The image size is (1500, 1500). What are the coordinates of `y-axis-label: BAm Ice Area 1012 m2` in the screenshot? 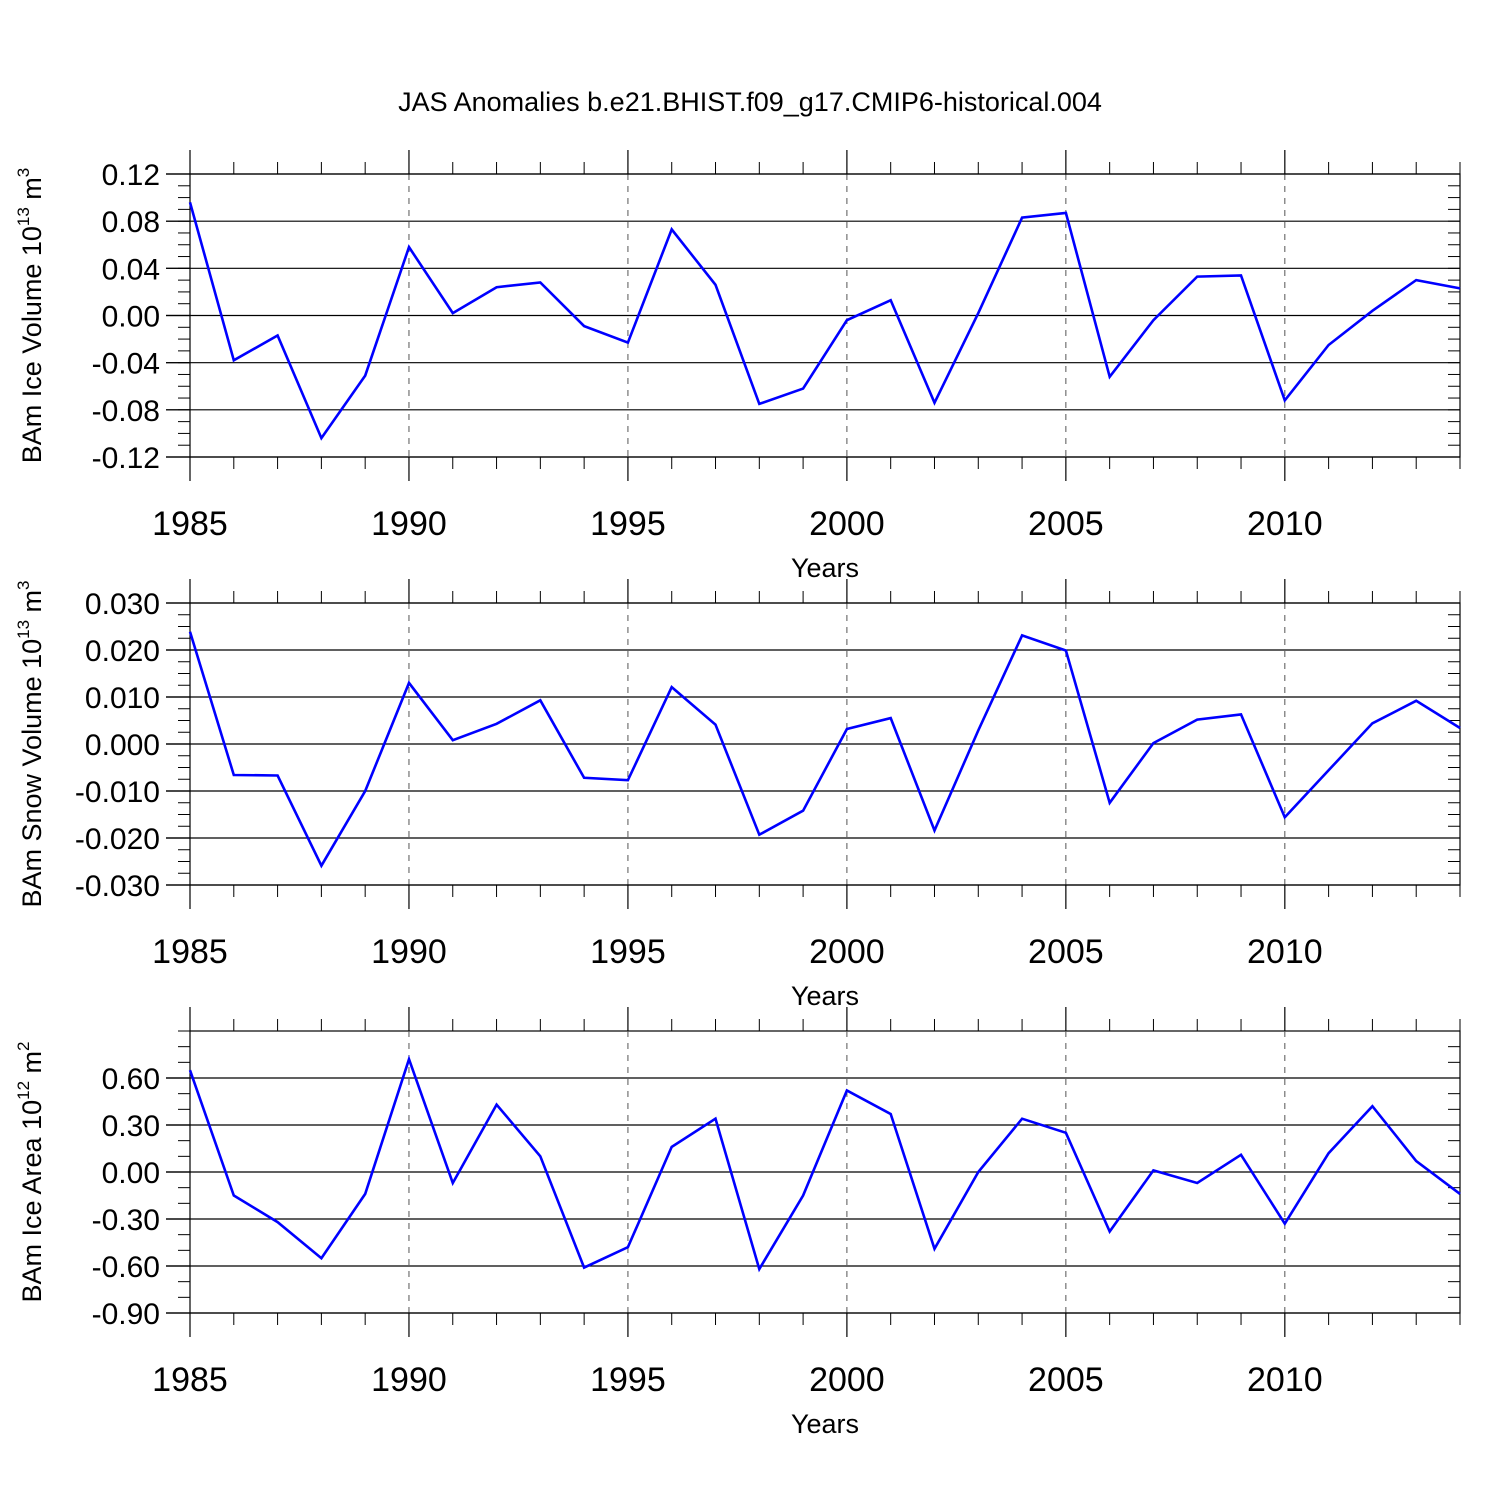 It's located at (30, 1172).